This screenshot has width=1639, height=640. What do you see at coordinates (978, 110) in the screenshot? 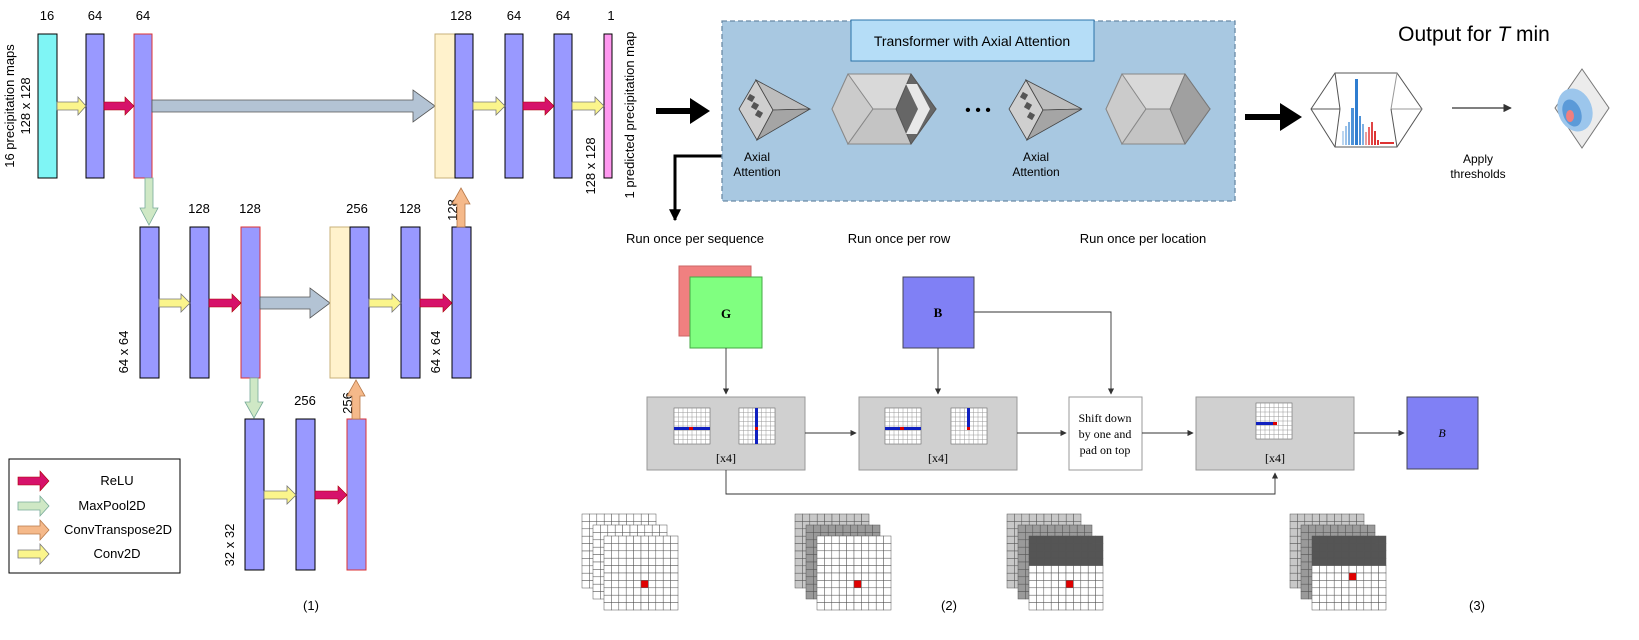
I see `ellipsis-dots: • • •` at bounding box center [978, 110].